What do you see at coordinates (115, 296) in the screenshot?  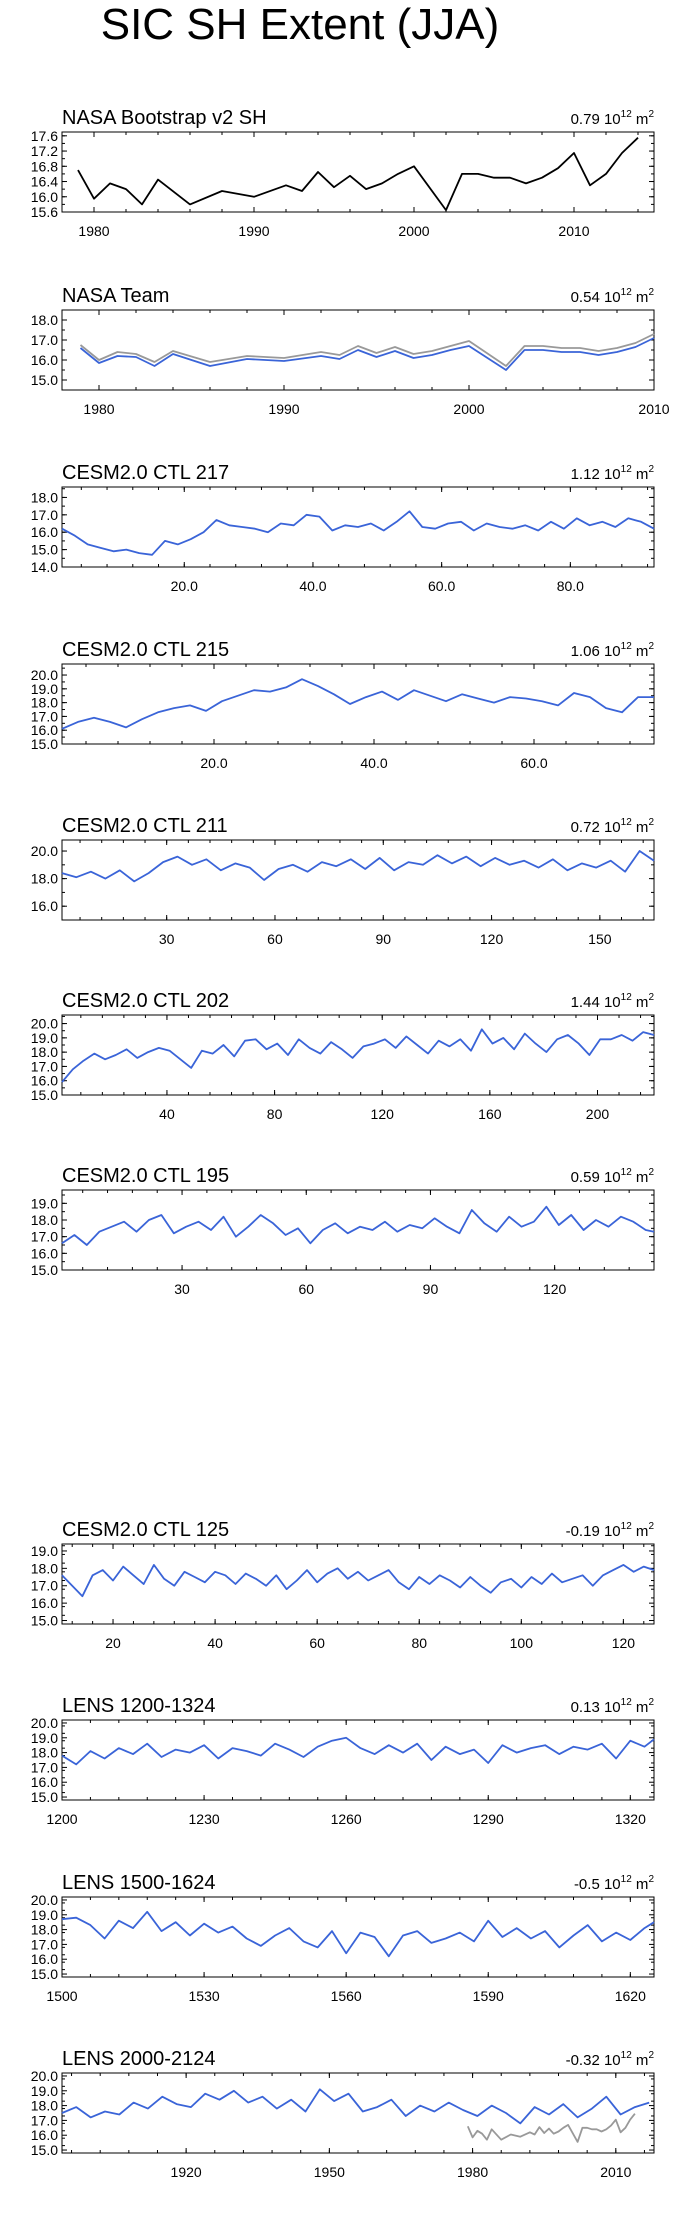 I see `panel-title: NASA Team` at bounding box center [115, 296].